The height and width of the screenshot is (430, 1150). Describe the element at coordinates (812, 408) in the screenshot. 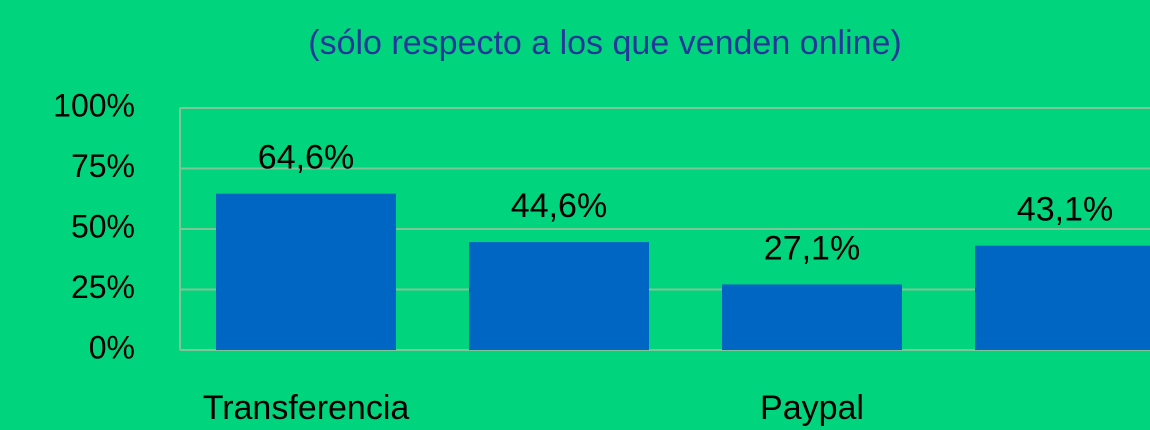

I see `x-tick-label: Paypal` at that location.